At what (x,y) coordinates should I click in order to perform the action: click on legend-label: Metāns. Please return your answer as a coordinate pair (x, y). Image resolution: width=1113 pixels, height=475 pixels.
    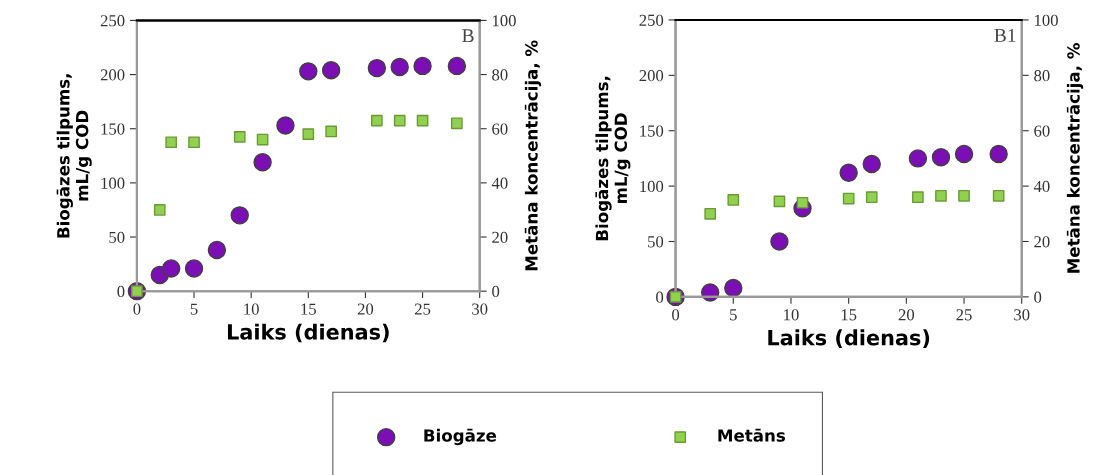
    Looking at the image, I should click on (751, 435).